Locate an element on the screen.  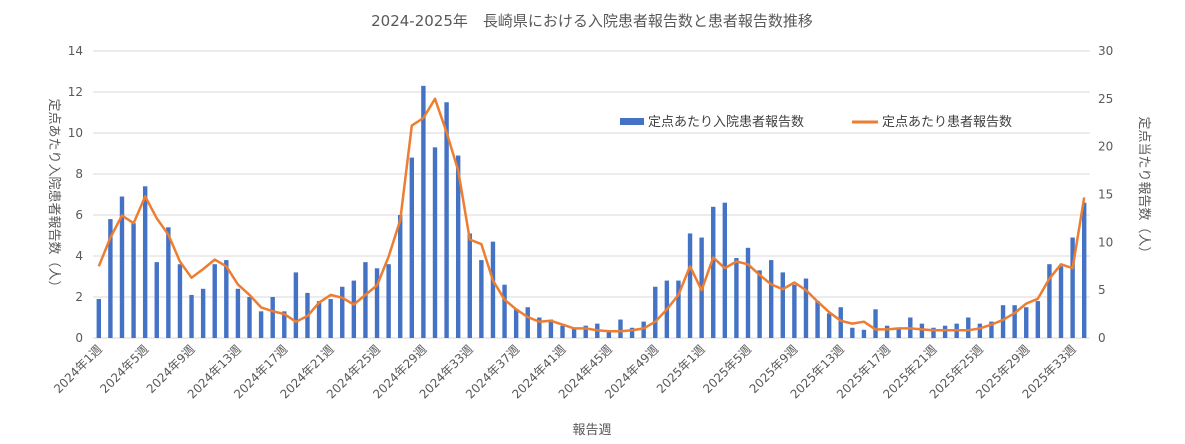
legend: 定点あたり入院患者報告数 定点あたり患者報告数 is located at coordinates (816, 122).